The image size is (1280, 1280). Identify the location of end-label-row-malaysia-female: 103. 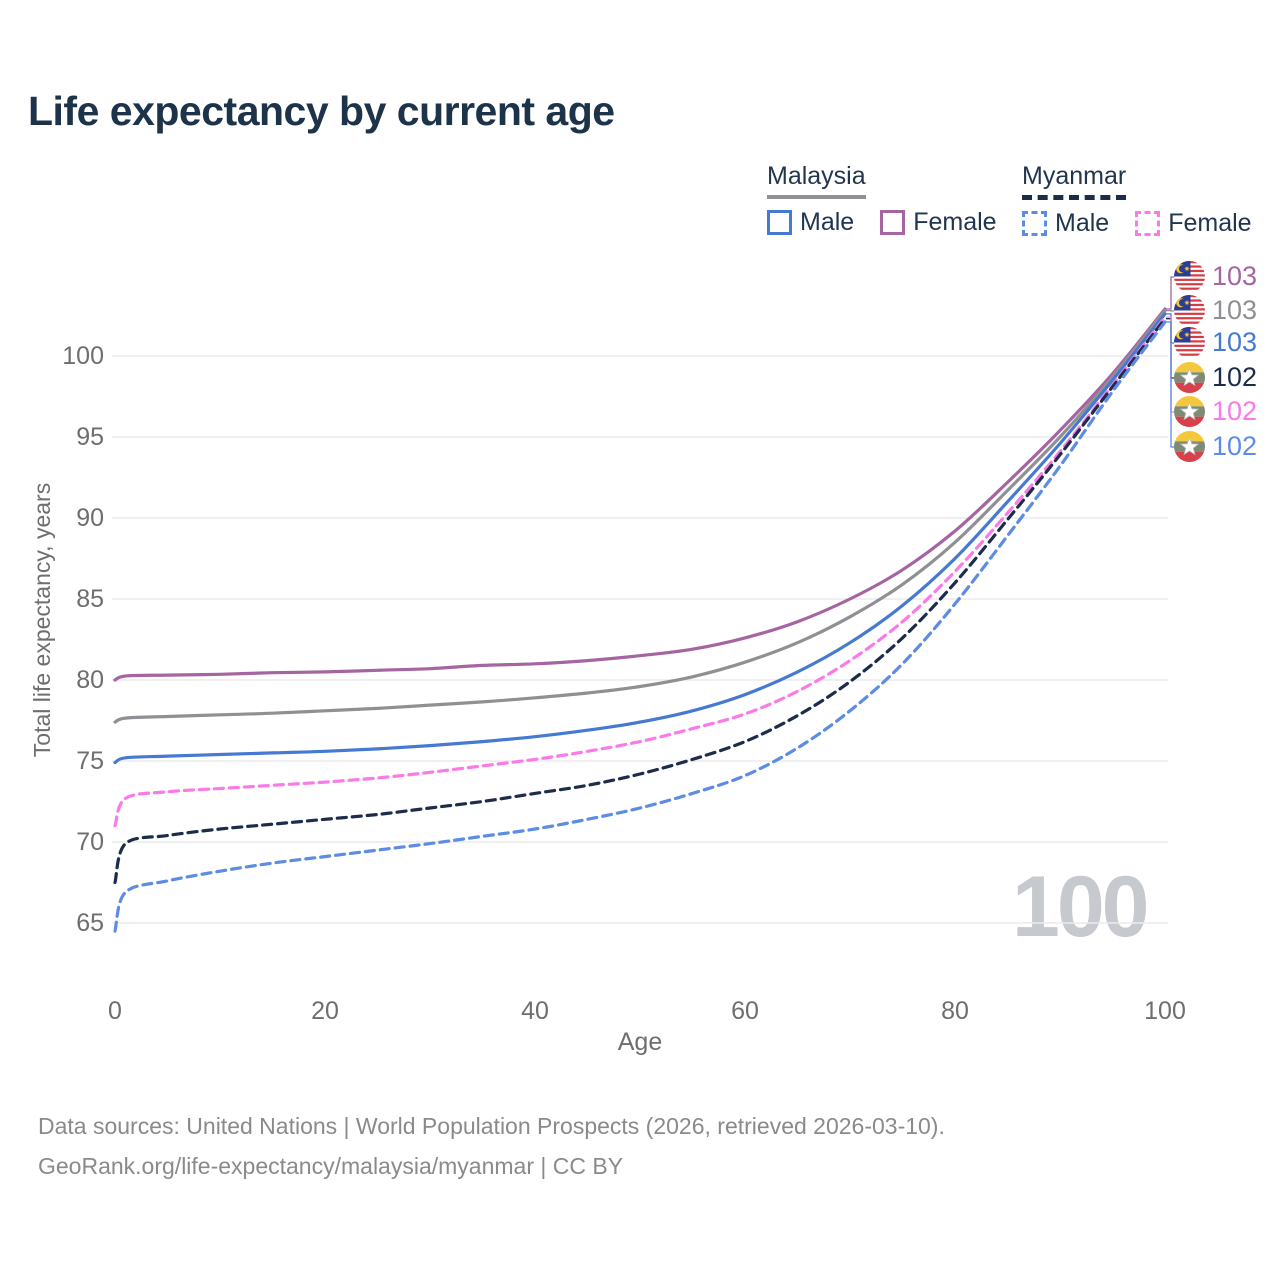
(1215, 276).